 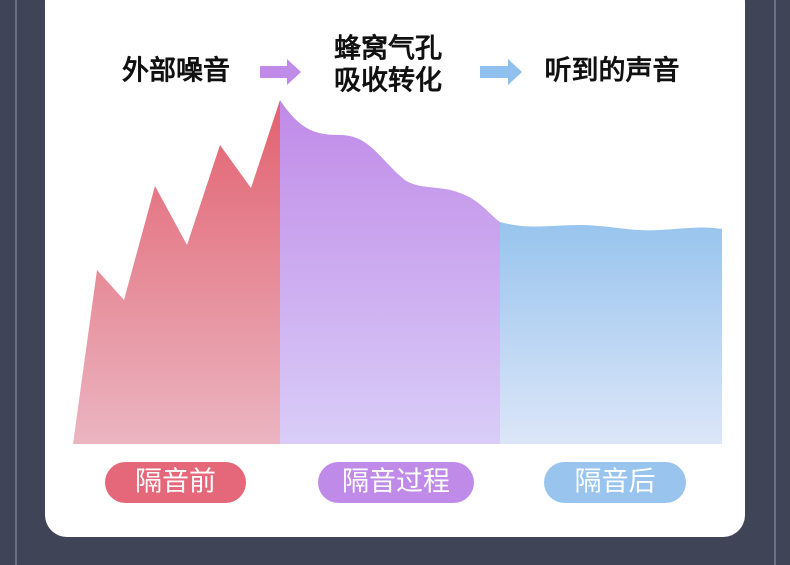 I want to click on pill-label: 隔音后, so click(x=615, y=482).